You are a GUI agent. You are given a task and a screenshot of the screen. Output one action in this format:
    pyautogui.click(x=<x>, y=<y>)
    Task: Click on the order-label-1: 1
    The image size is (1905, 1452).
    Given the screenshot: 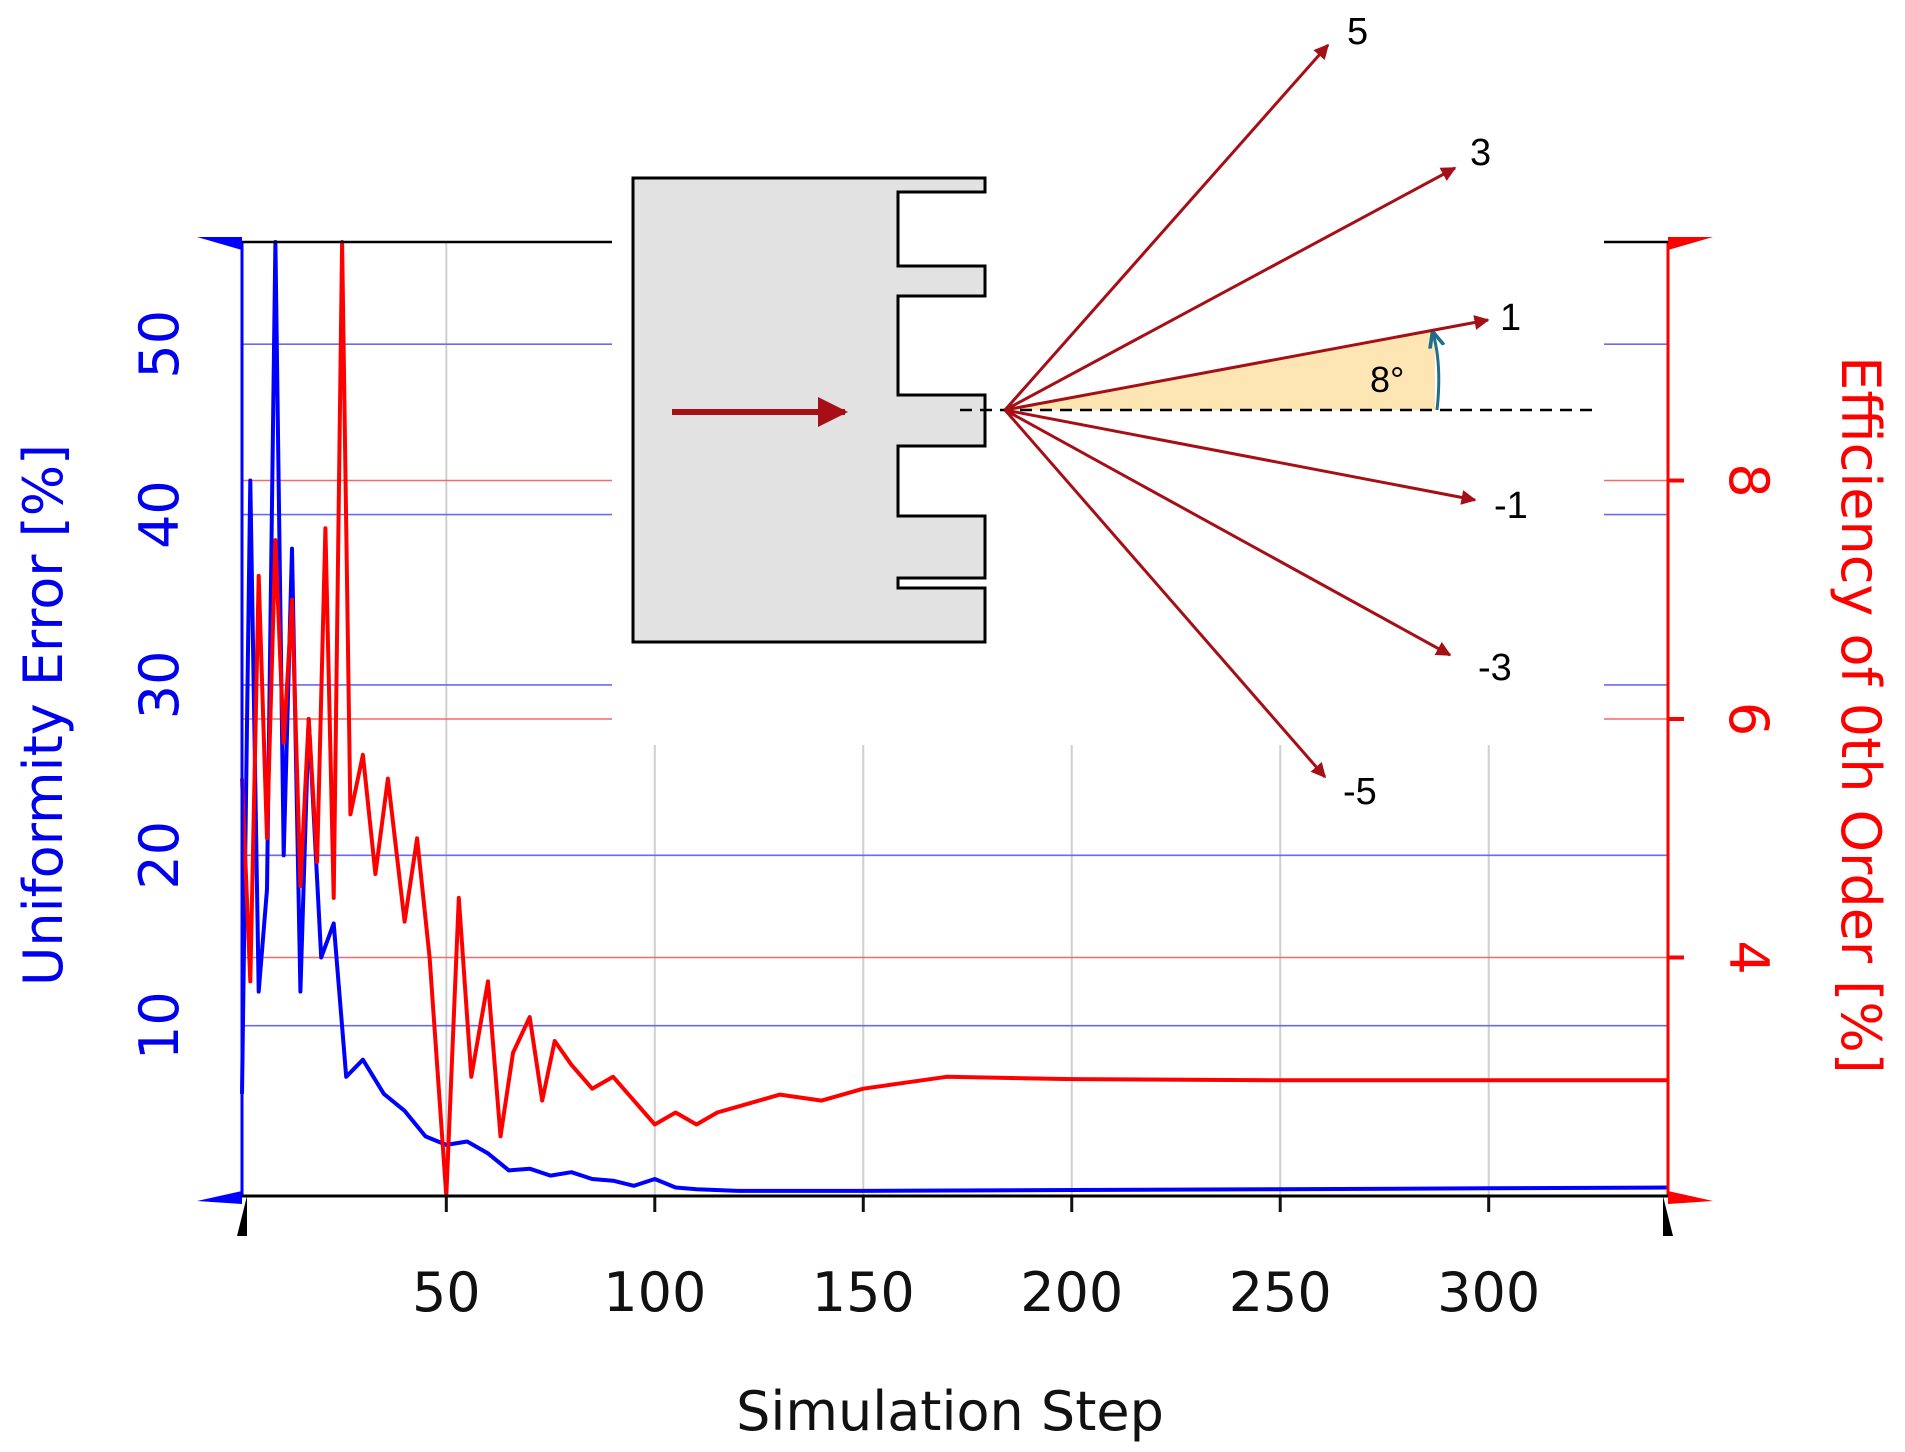 What is the action you would take?
    pyautogui.click(x=1510, y=318)
    